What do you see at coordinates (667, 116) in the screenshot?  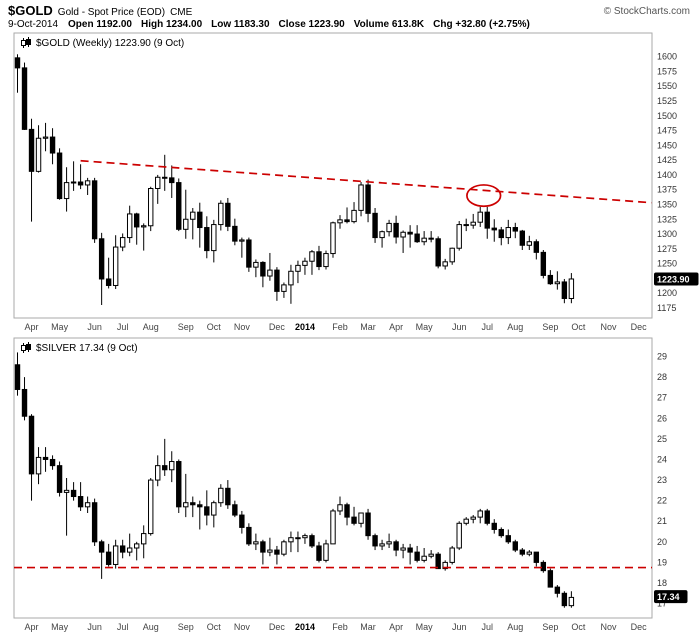 I see `y-axis-tick-label: 1500` at bounding box center [667, 116].